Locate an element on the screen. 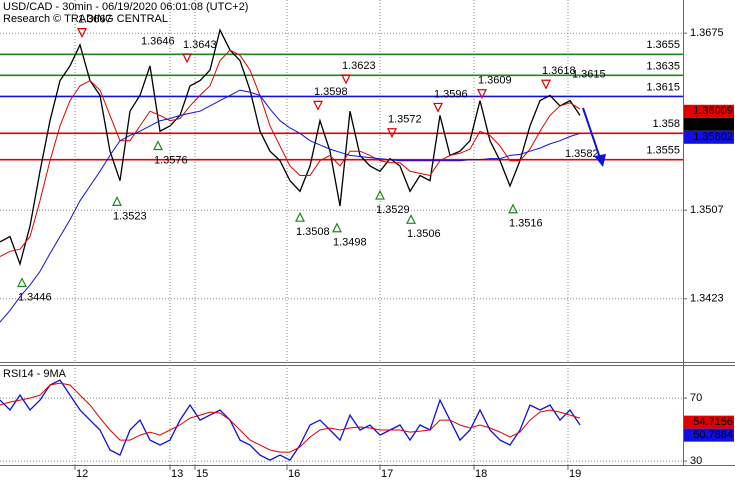 The height and width of the screenshot is (485, 735). swing-label: 1.3623 is located at coordinates (359, 66).